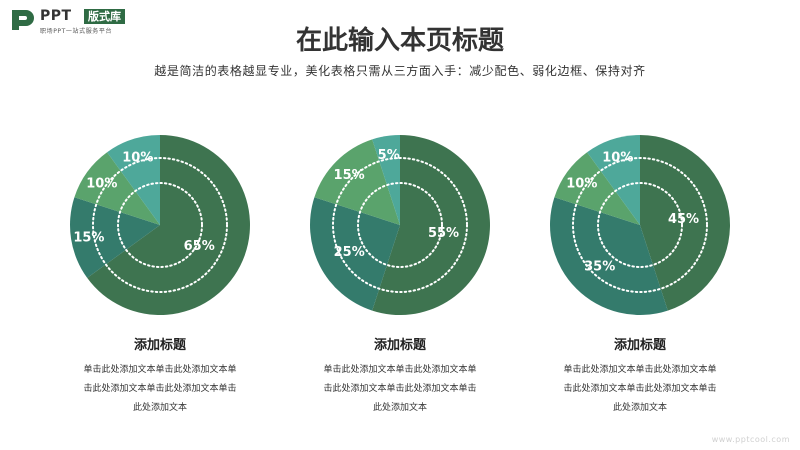  I want to click on page-subtitle: 越是简洁的表格越显专业，美化表格只需从三方面入手：减少配色、弱化边框、保持对齐, so click(400, 71).